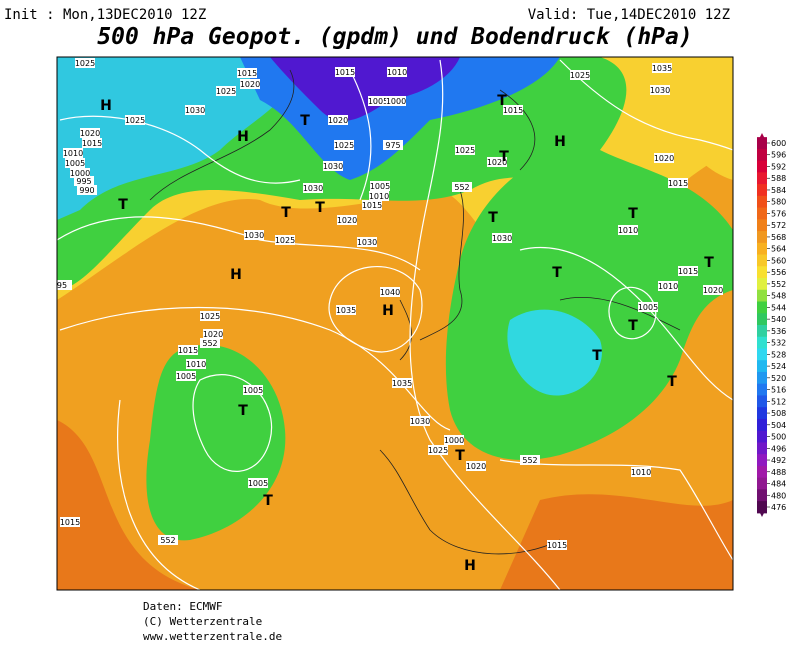  I want to click on colorbar-label: 520, so click(778, 378).